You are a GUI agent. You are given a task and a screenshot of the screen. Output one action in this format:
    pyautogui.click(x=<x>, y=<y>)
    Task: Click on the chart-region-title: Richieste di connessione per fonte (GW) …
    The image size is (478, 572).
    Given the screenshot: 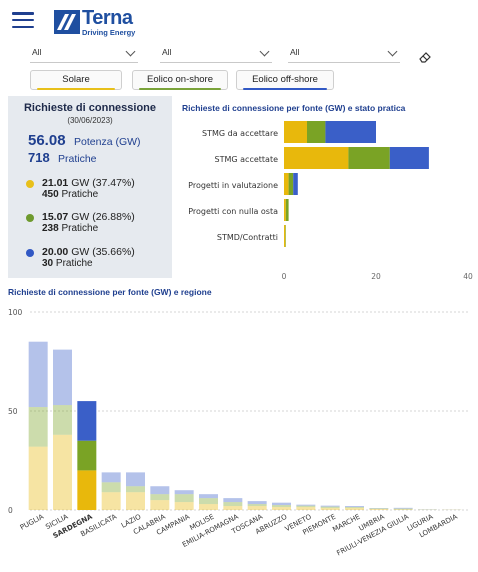 What is the action you would take?
    pyautogui.click(x=110, y=292)
    